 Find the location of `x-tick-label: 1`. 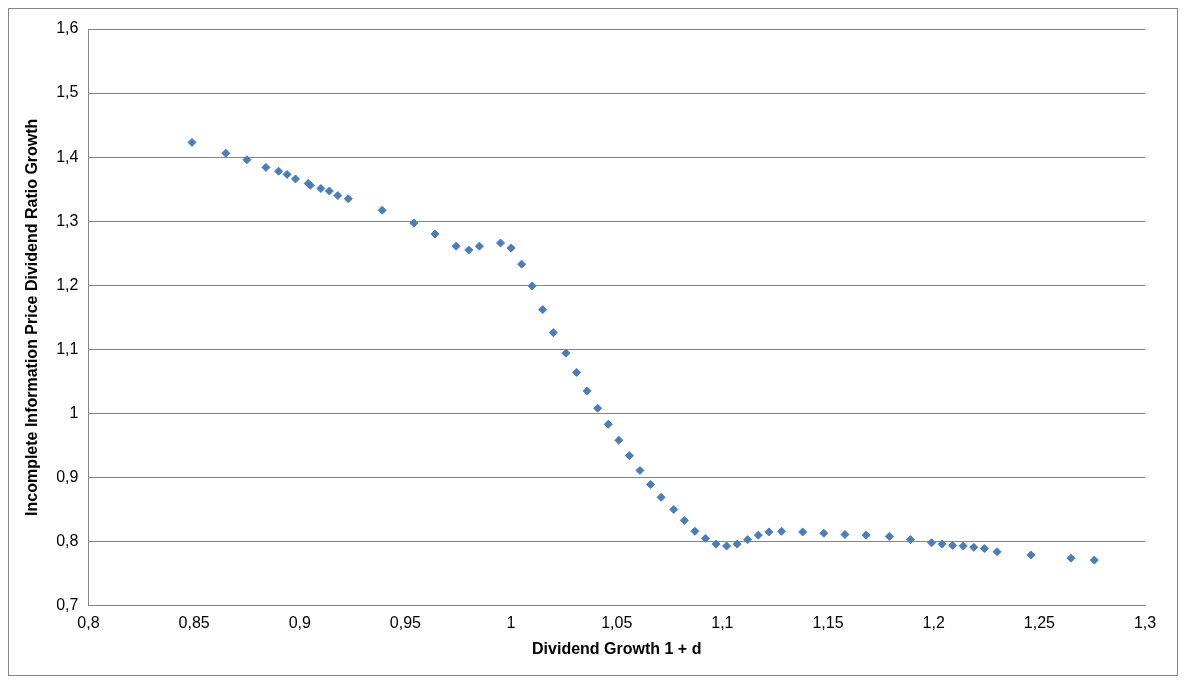

x-tick-label: 1 is located at coordinates (511, 622).